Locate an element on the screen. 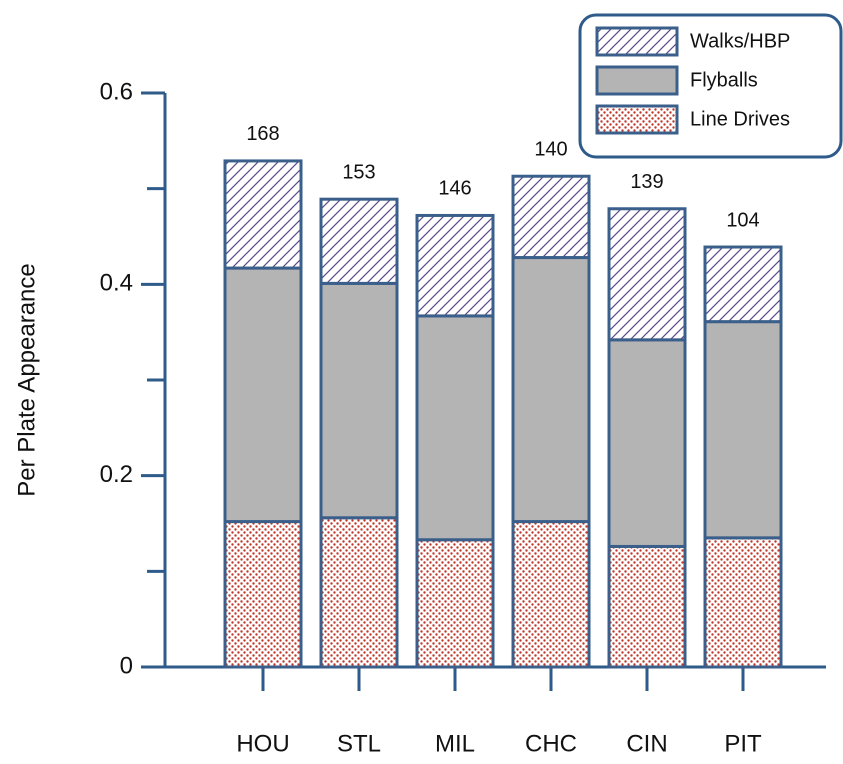 The width and height of the screenshot is (843, 764). y-tick-label: 0 is located at coordinates (126, 665).